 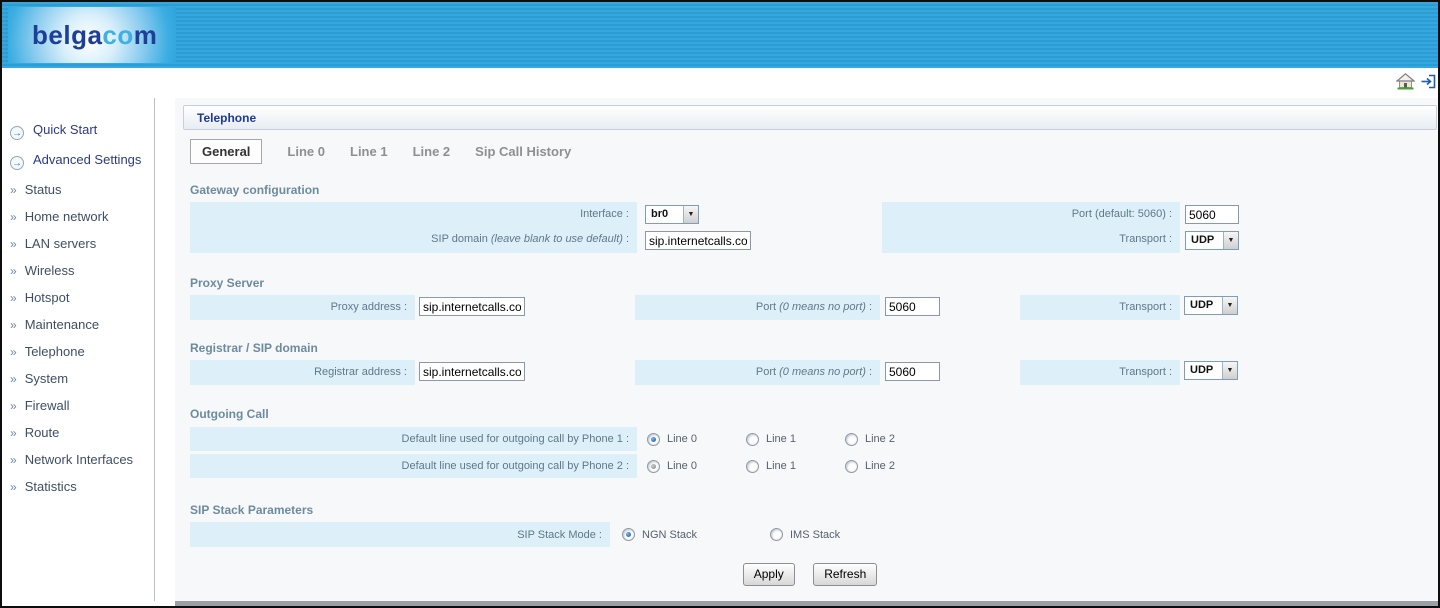 What do you see at coordinates (302, 307) in the screenshot?
I see `proxy-address-band: Proxy address :` at bounding box center [302, 307].